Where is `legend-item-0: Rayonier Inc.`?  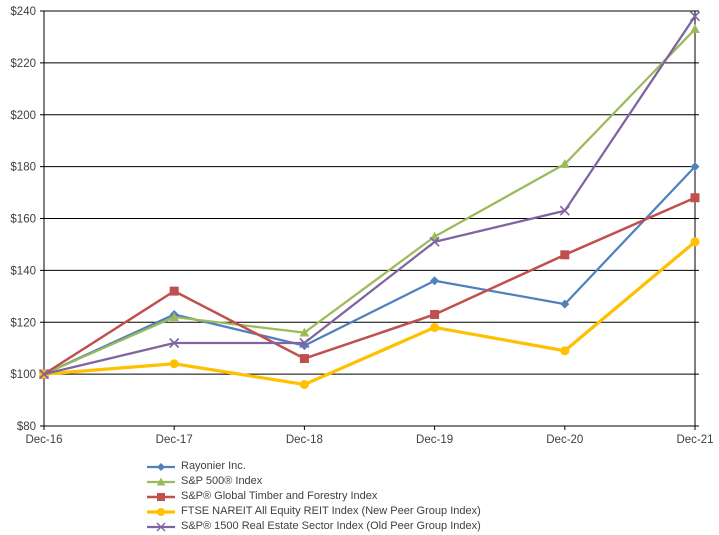 legend-item-0: Rayonier Inc. is located at coordinates (313, 466).